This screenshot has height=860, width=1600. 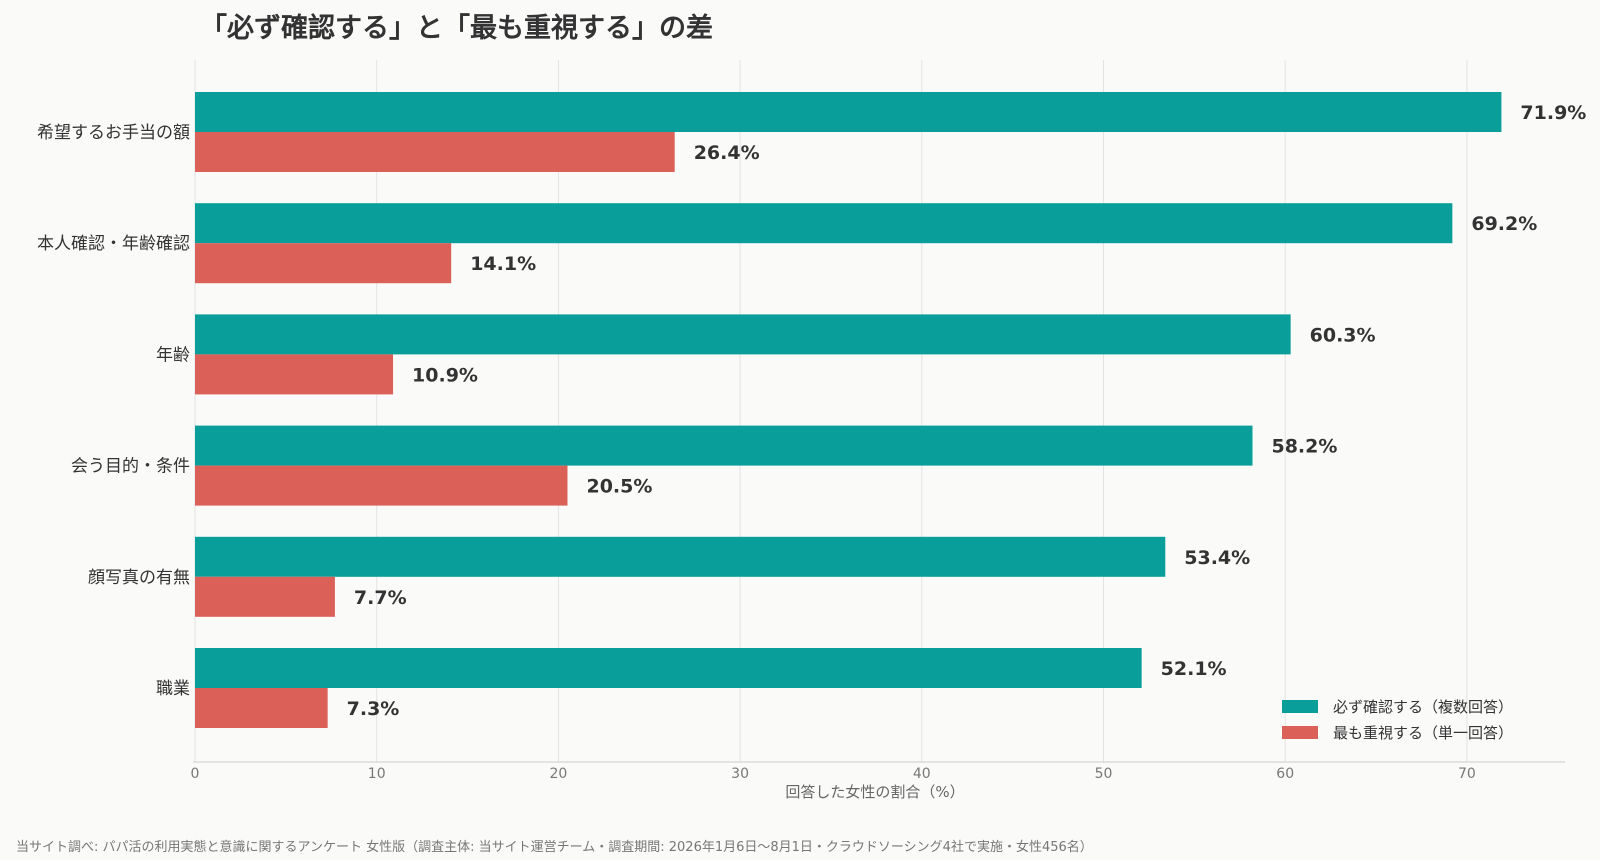 What do you see at coordinates (173, 689) in the screenshot?
I see `category-label-5: 職業` at bounding box center [173, 689].